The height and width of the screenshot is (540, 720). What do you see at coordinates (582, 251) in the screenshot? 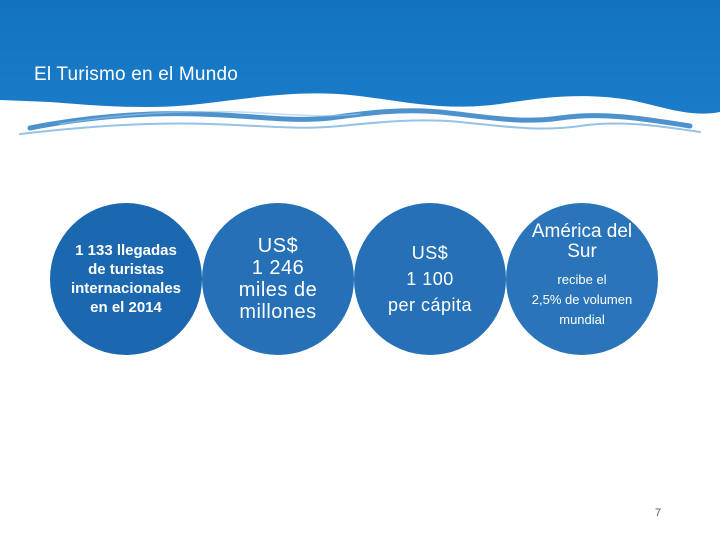
I see `heading-line: Sur` at bounding box center [582, 251].